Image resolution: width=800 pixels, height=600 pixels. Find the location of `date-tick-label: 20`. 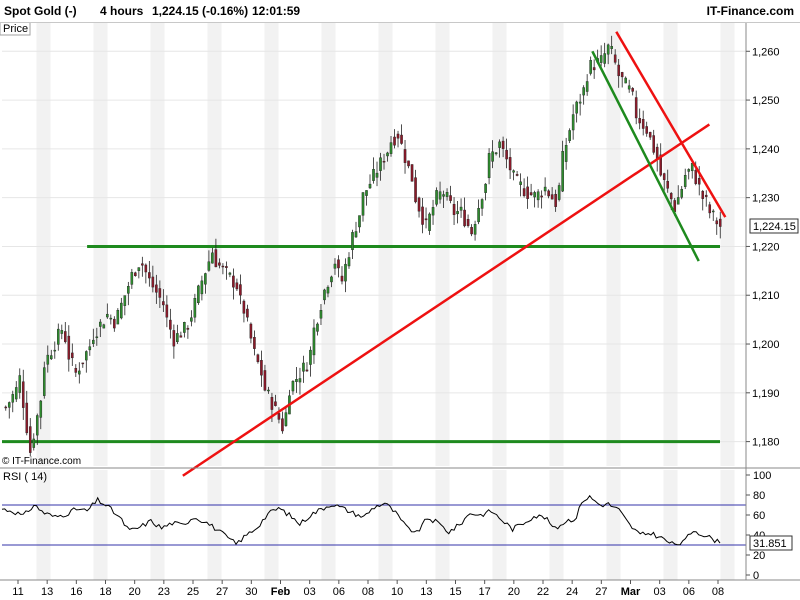

date-tick-label: 20 is located at coordinates (514, 592).